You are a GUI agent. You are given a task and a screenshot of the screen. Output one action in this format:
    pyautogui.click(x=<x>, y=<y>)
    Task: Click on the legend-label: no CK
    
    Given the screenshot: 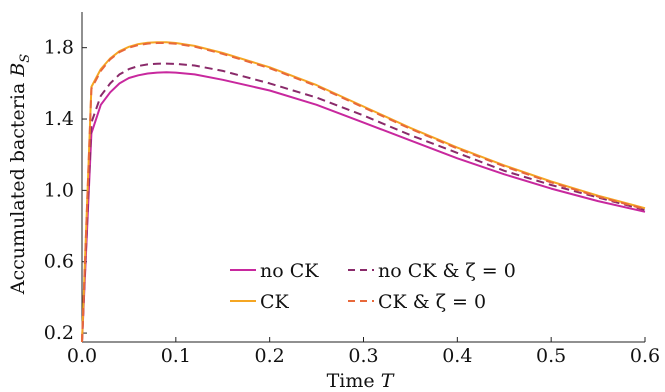 What is the action you would take?
    pyautogui.click(x=289, y=271)
    